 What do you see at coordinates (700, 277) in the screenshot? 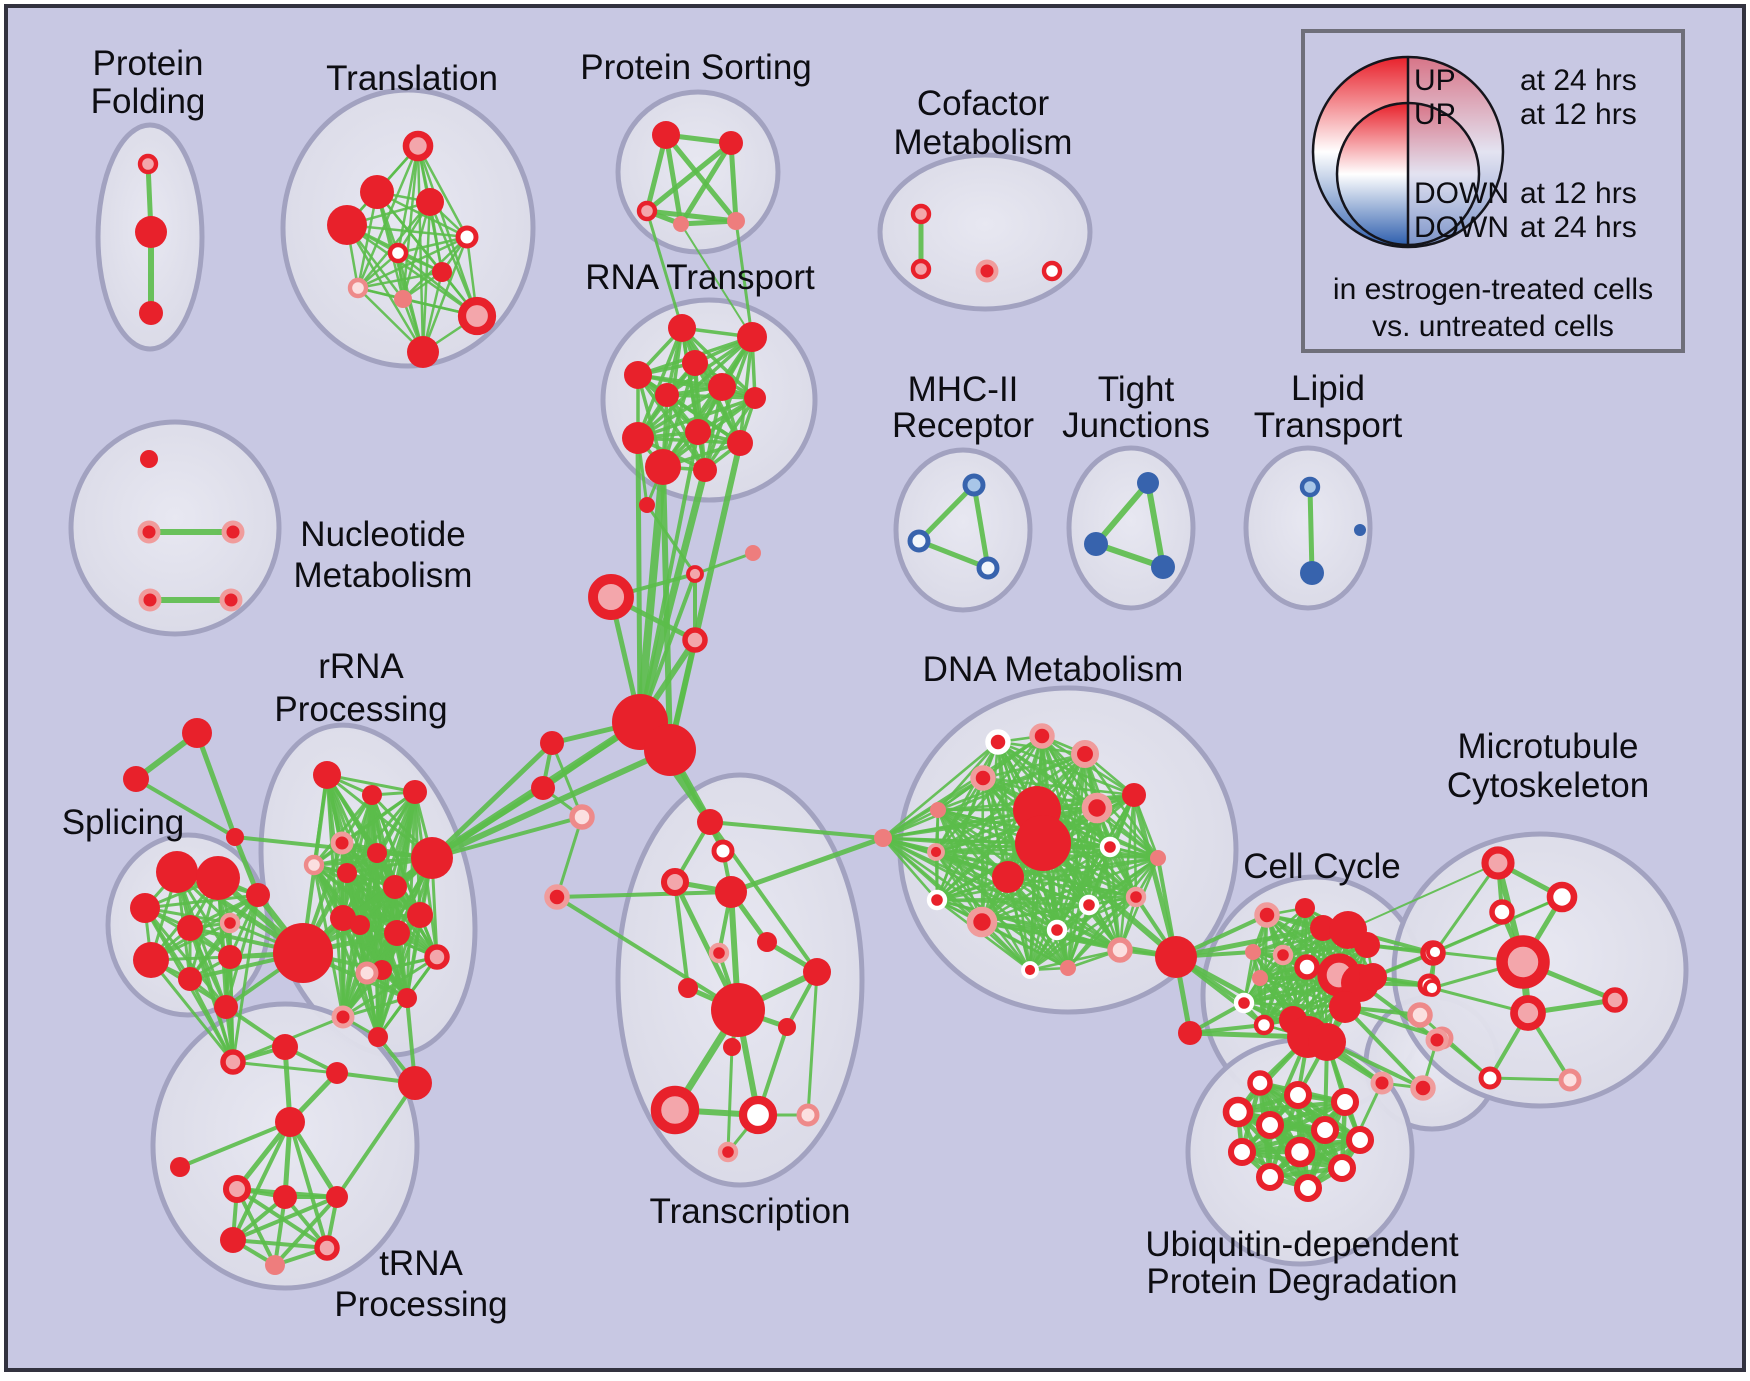
I see `cluster-label: RNA Transport` at bounding box center [700, 277].